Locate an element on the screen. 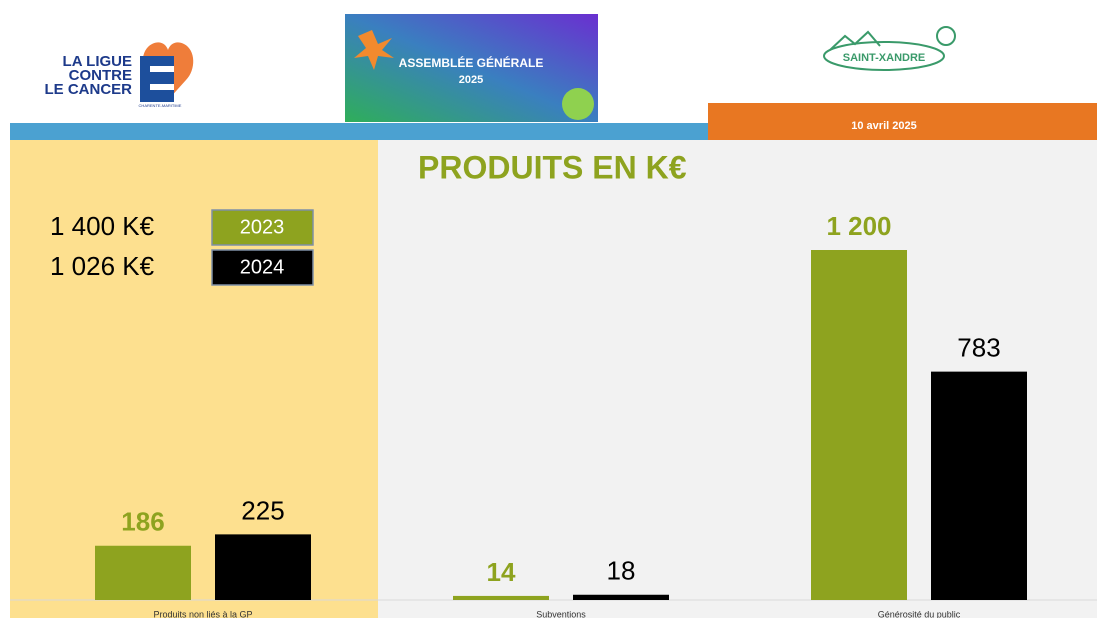 The width and height of the screenshot is (1097, 618). legend-label: 2024 is located at coordinates (262, 267).